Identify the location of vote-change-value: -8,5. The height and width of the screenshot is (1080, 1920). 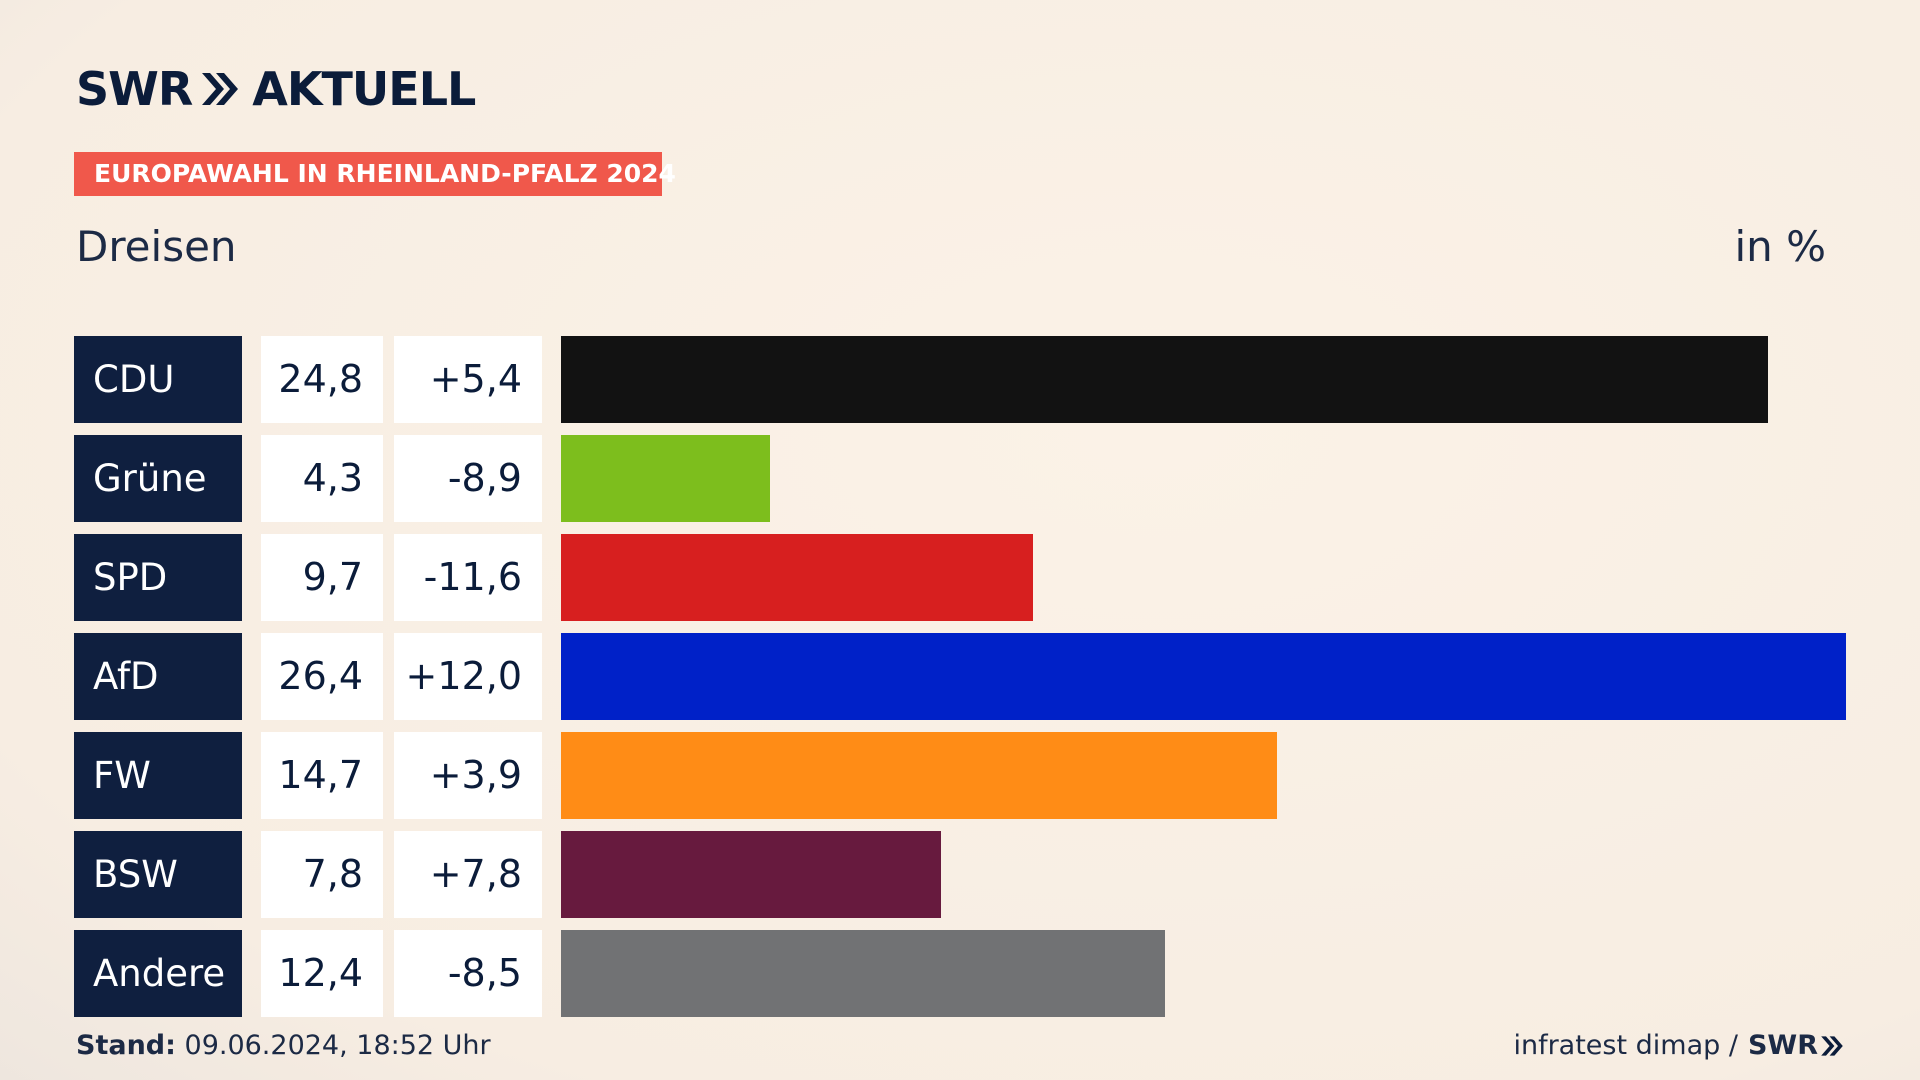
(468, 973).